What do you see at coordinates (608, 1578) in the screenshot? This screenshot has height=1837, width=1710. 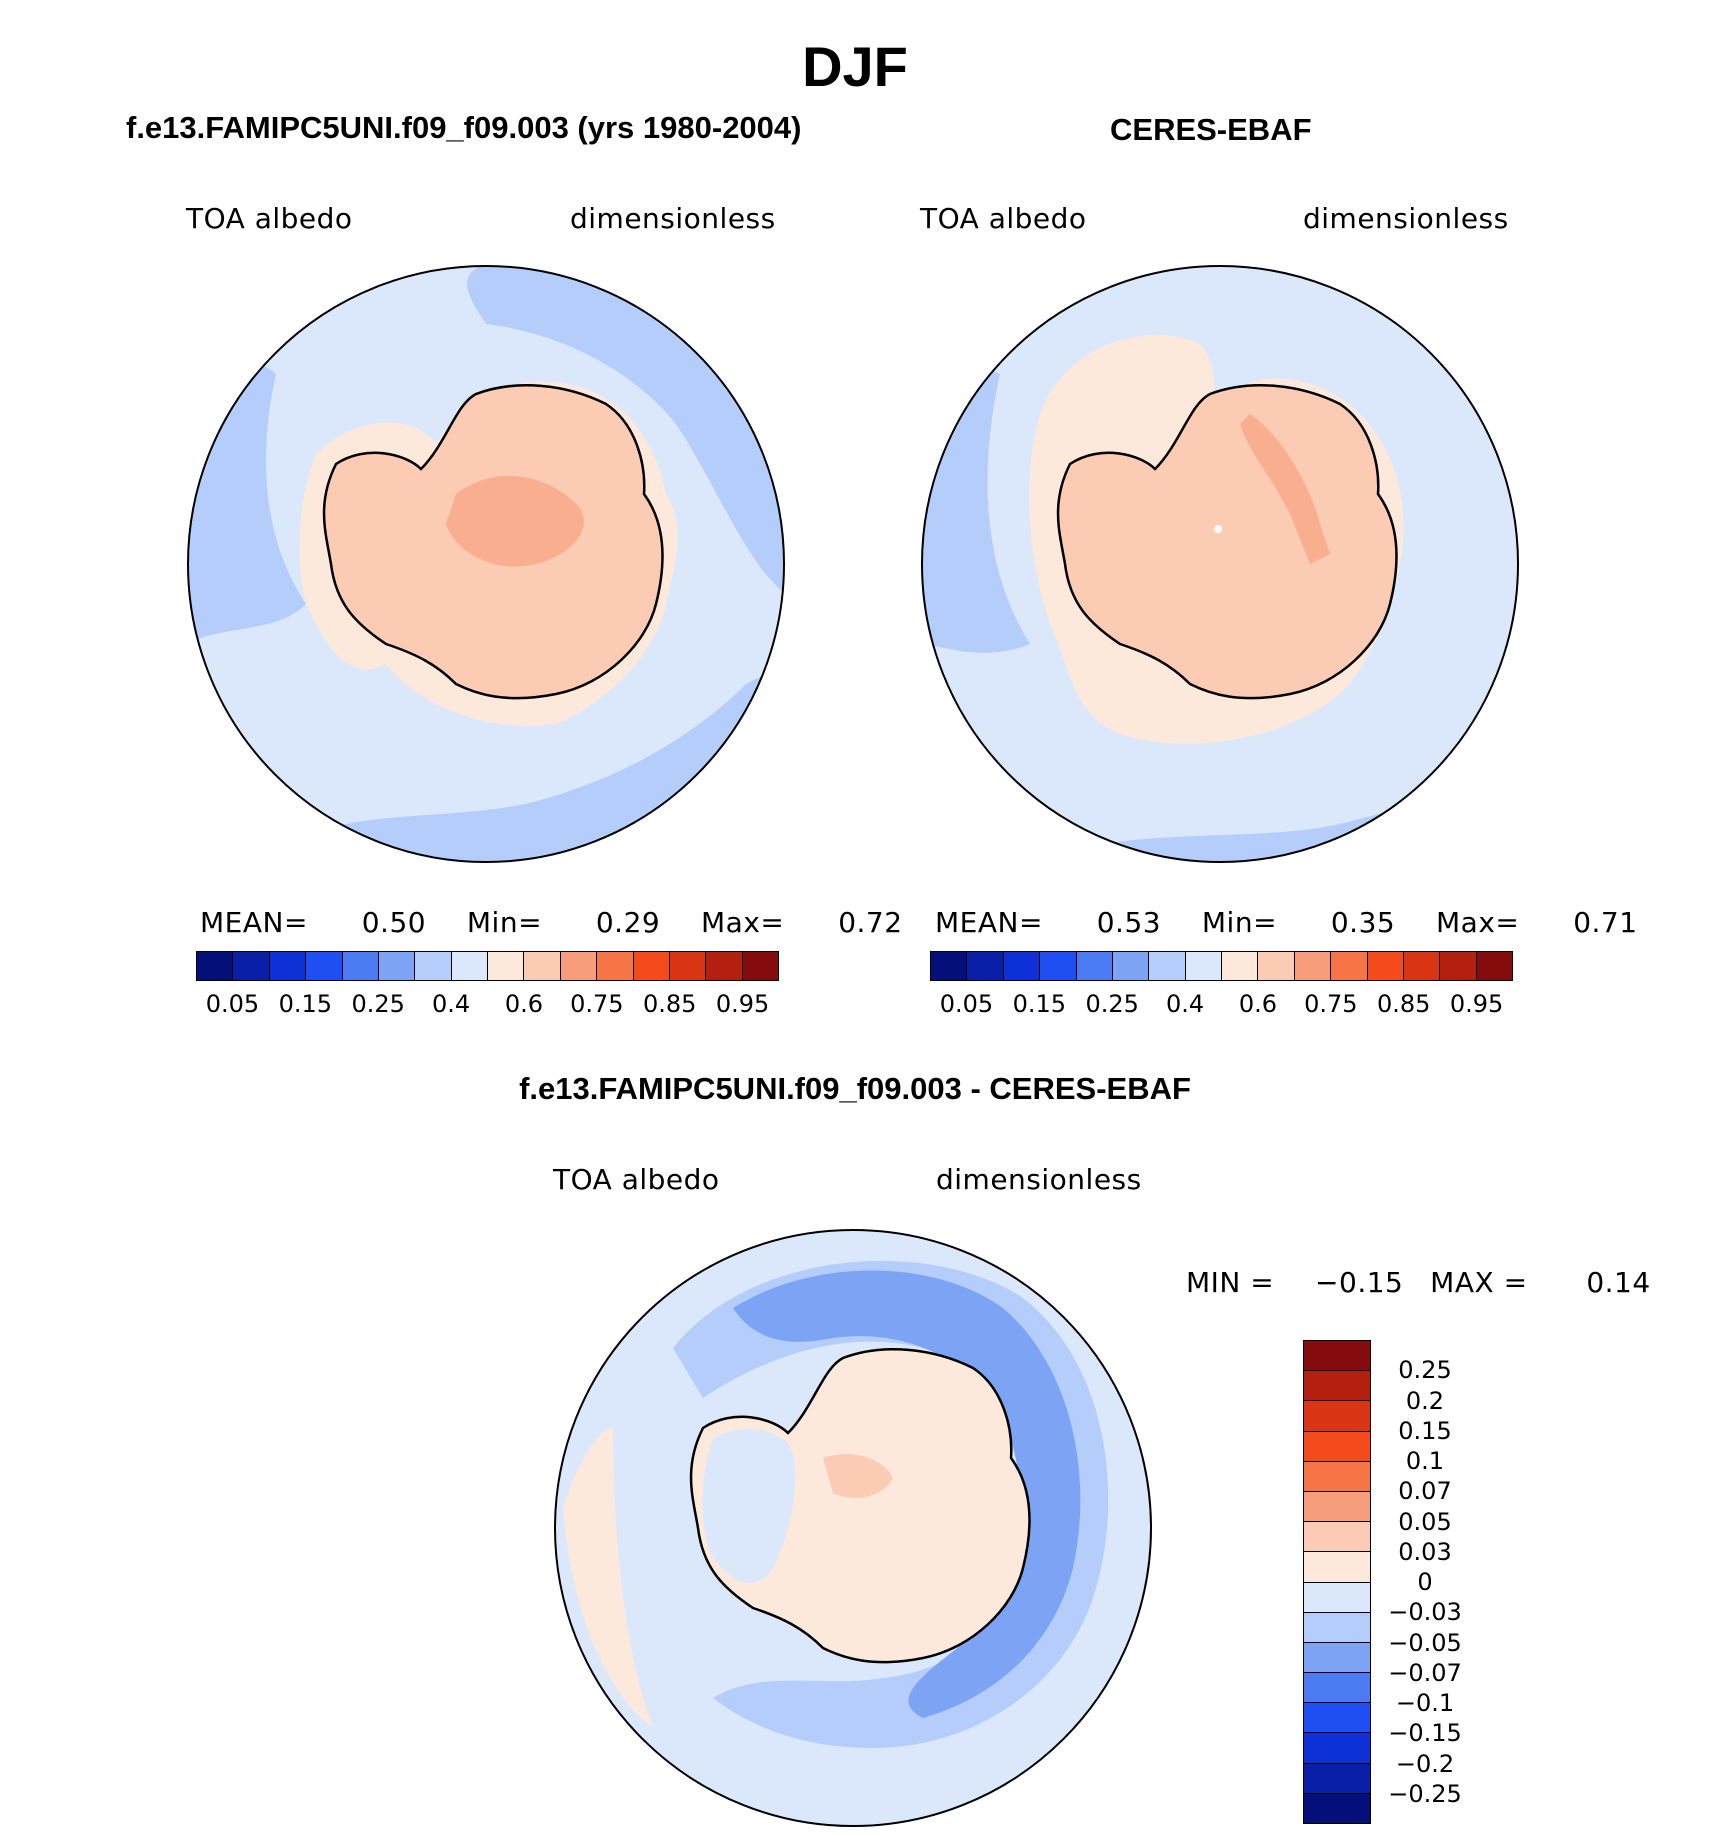 I see `positive-patch-w` at bounding box center [608, 1578].